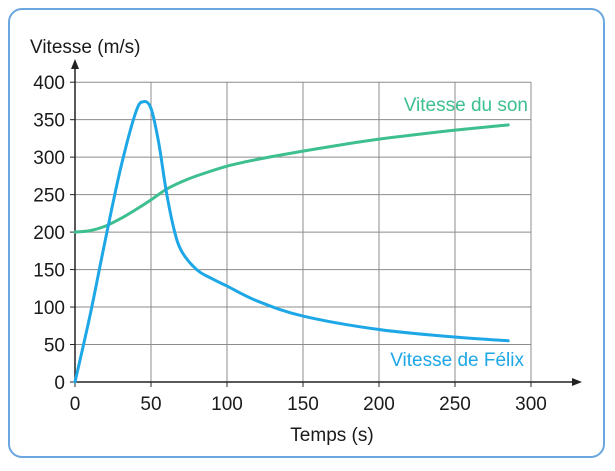 The height and width of the screenshot is (471, 615). What do you see at coordinates (455, 404) in the screenshot?
I see `x-tick-label: 250` at bounding box center [455, 404].